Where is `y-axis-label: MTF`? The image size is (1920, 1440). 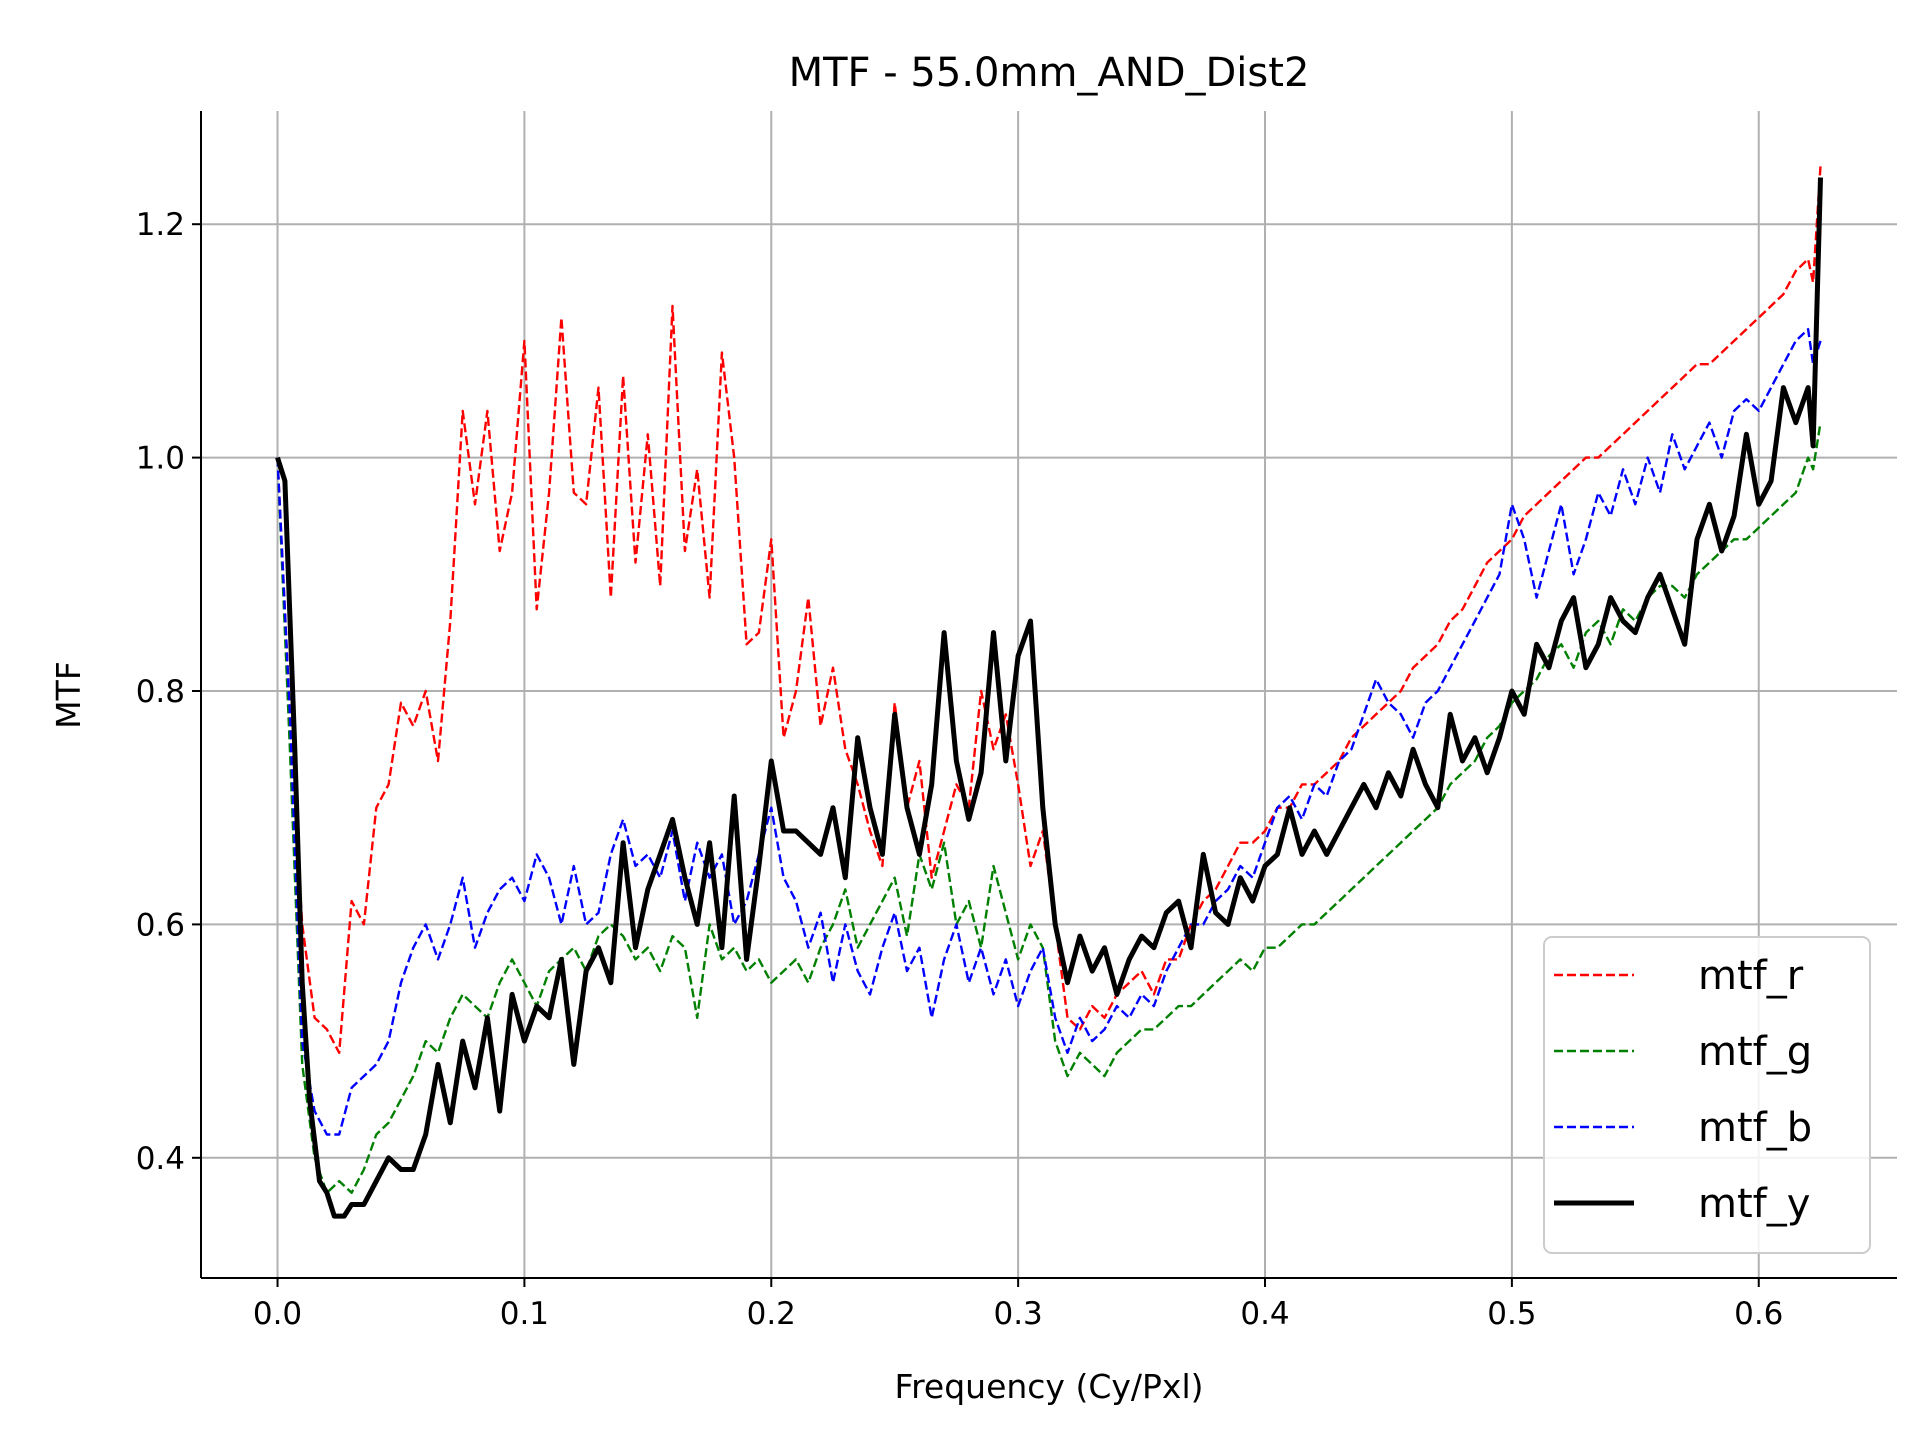
y-axis-label: MTF is located at coordinates (68, 695).